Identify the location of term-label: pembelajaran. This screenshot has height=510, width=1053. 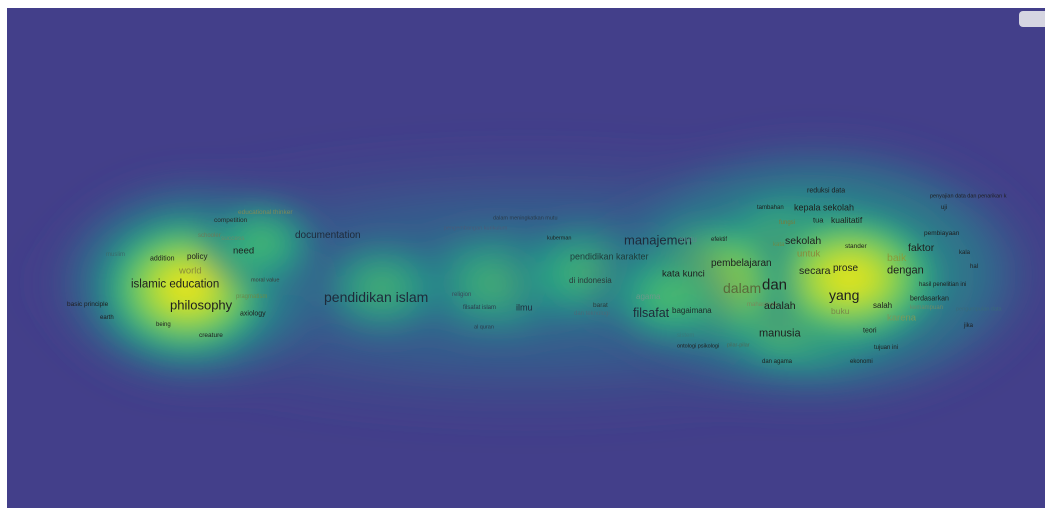
(741, 263).